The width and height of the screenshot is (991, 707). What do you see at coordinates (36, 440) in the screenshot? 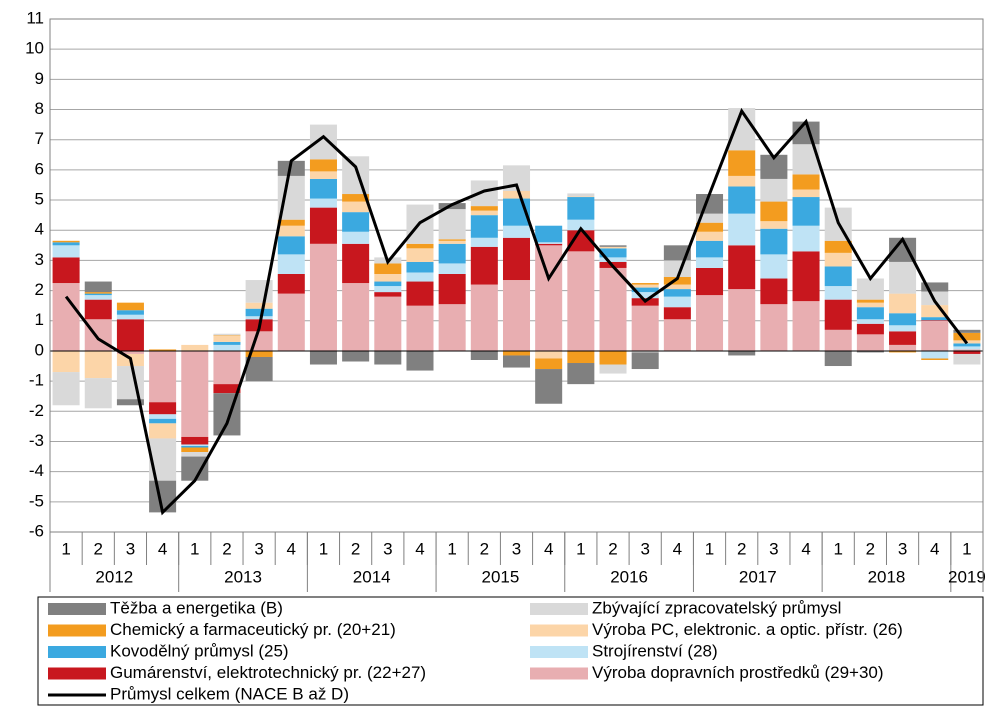
I see `y-tick-label: -3` at bounding box center [36, 440].